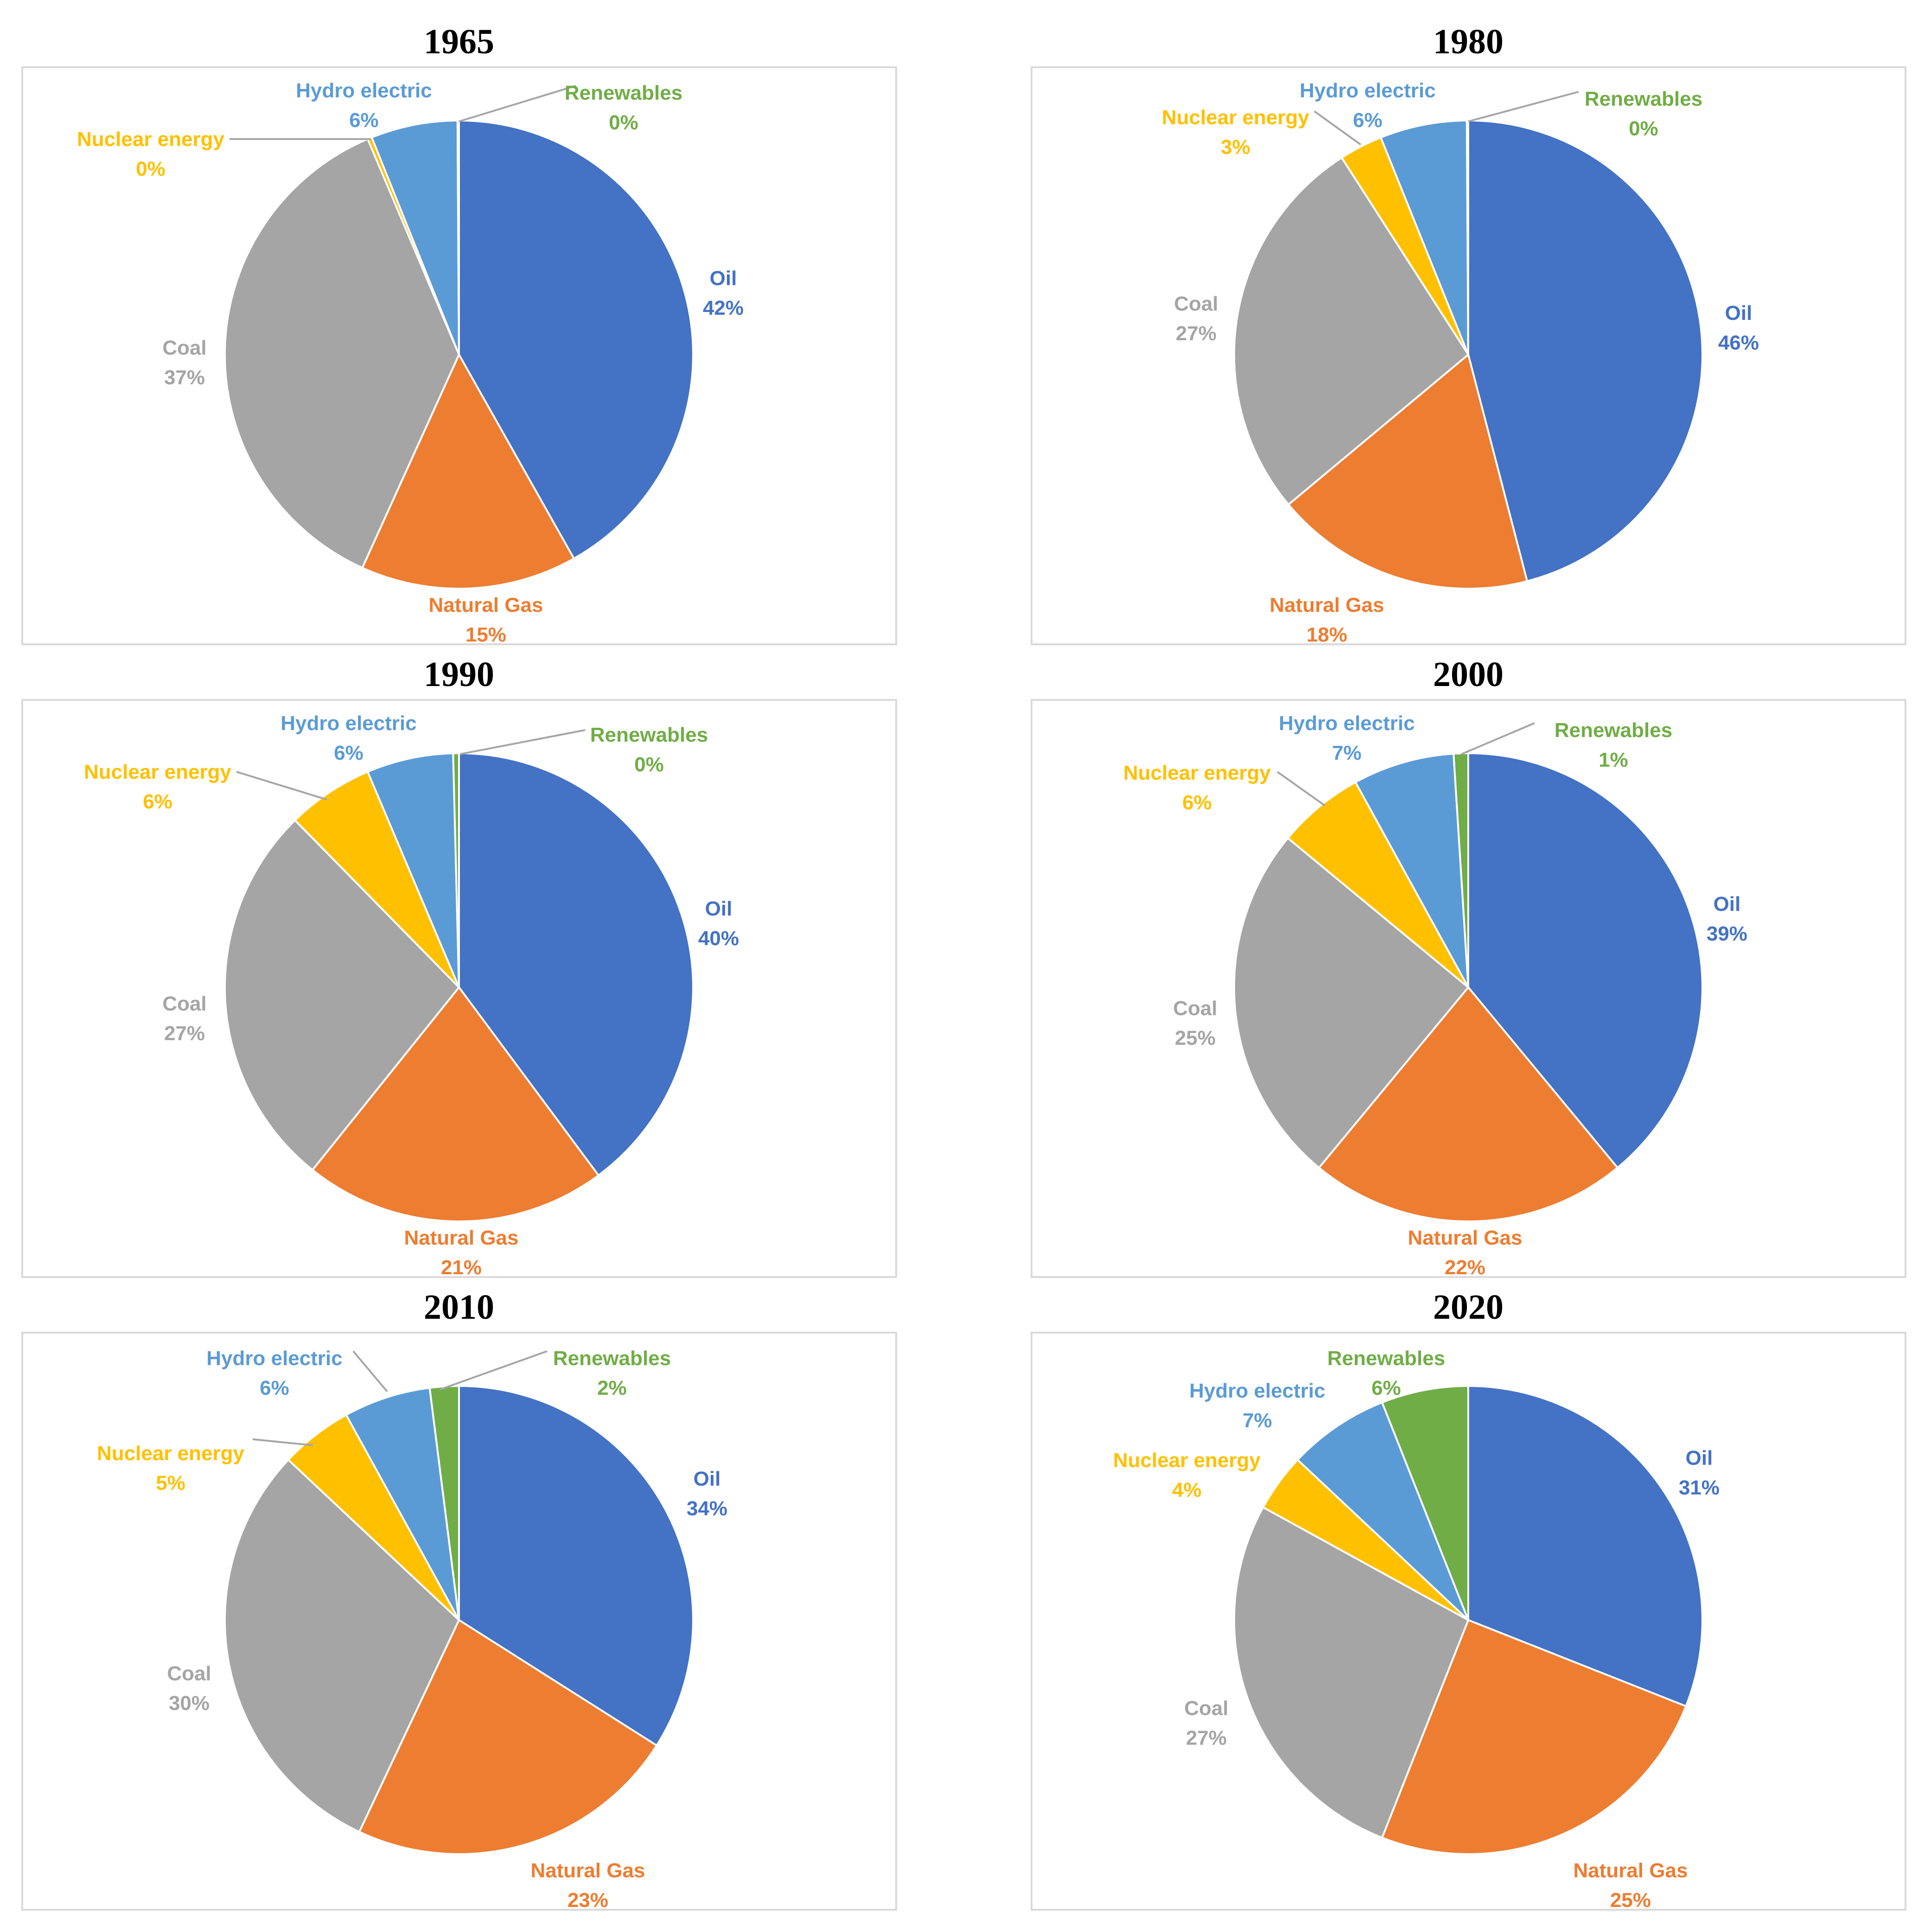 The height and width of the screenshot is (1932, 1924). What do you see at coordinates (1727, 933) in the screenshot?
I see `data-label-oil-value: 39%` at bounding box center [1727, 933].